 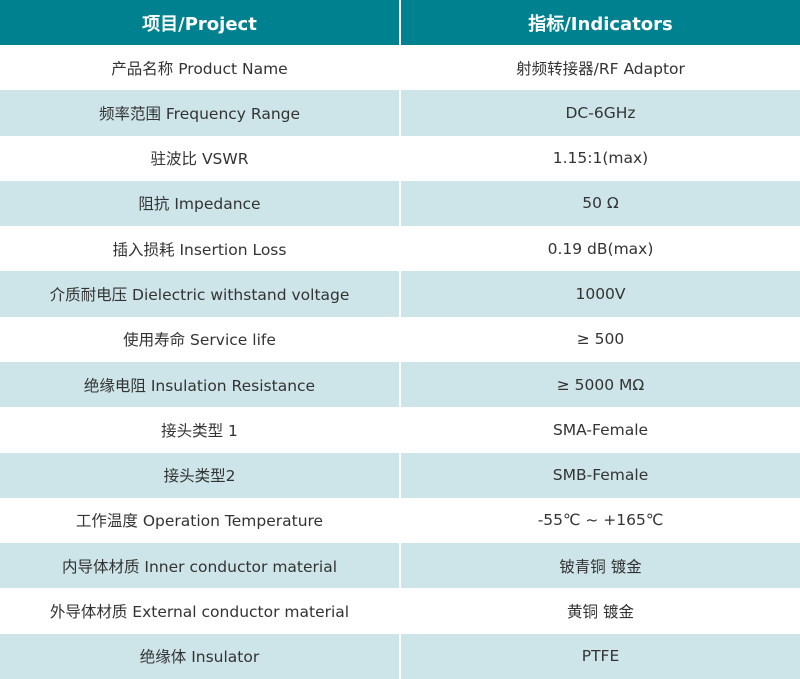 I want to click on table-row: 插入损耗 Insertion Loss 0.19 dB(max), so click(x=400, y=249).